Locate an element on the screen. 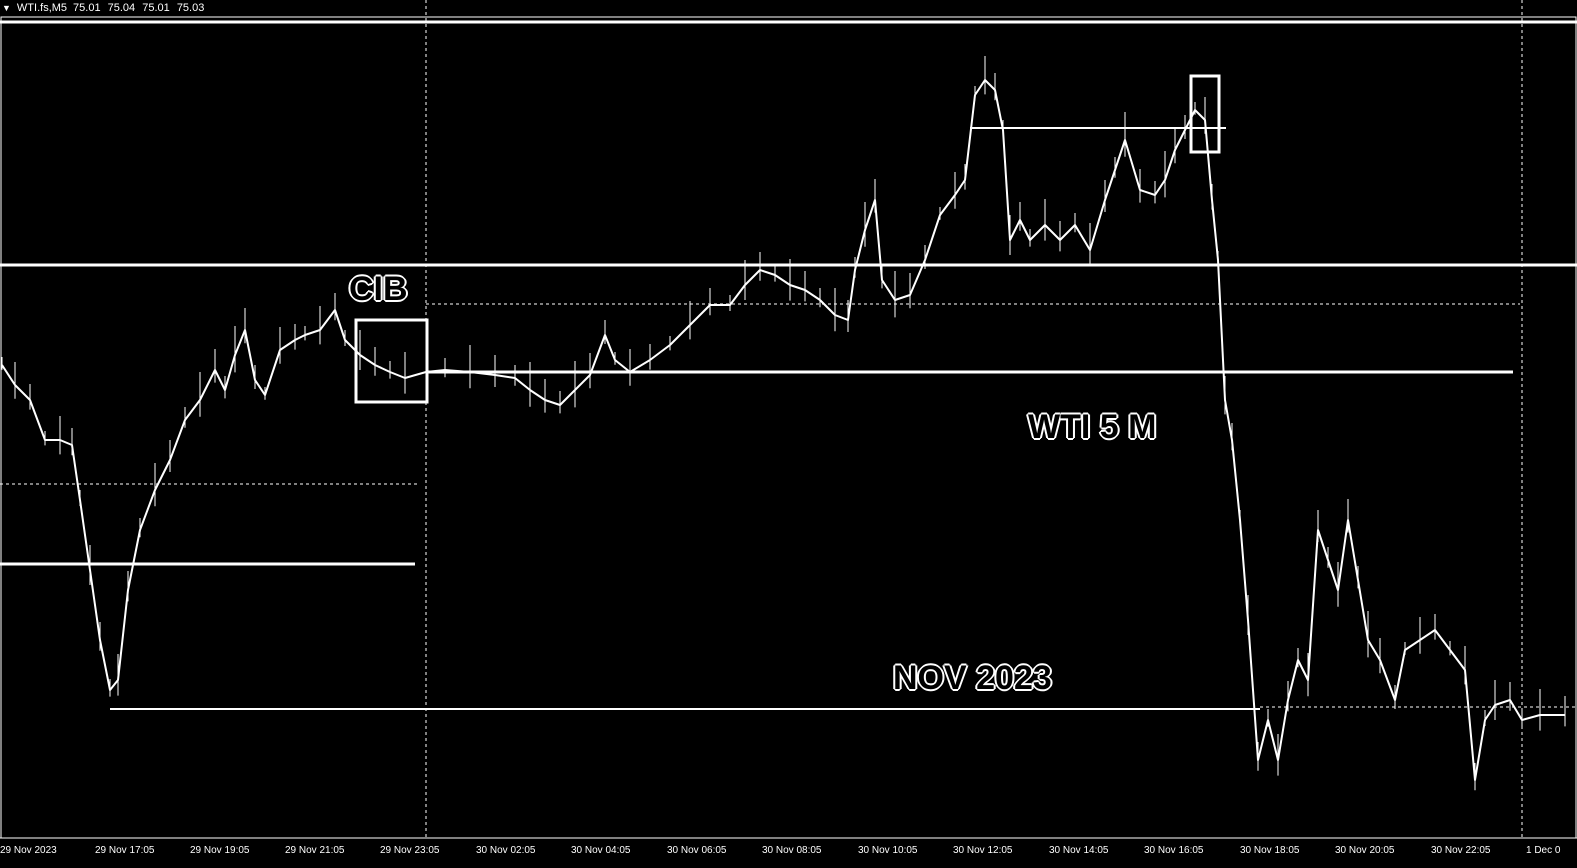 The image size is (1577, 868). time-tick-label: 30 Nov 04:05 is located at coordinates (601, 850).